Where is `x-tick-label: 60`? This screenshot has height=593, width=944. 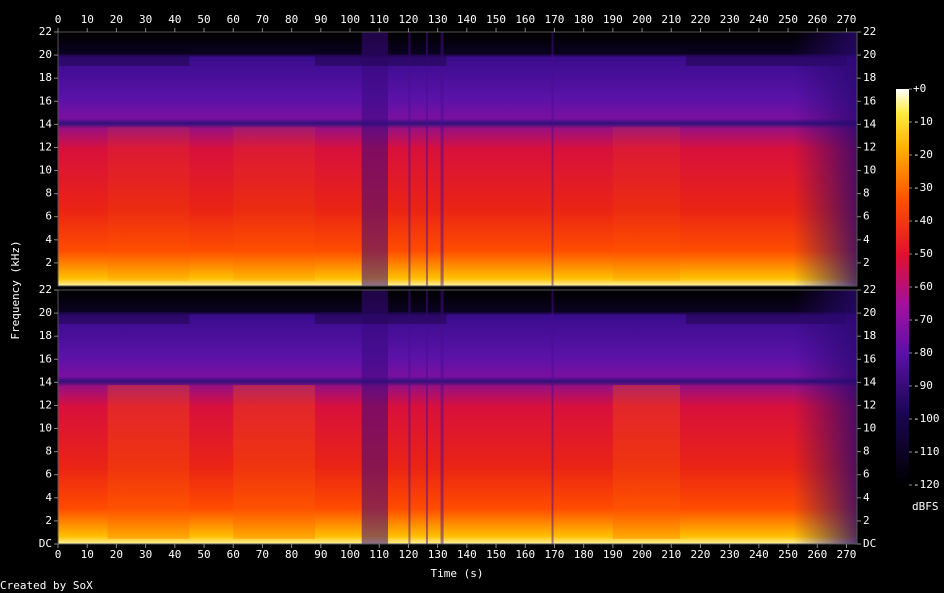
x-tick-label: 60 is located at coordinates (233, 19).